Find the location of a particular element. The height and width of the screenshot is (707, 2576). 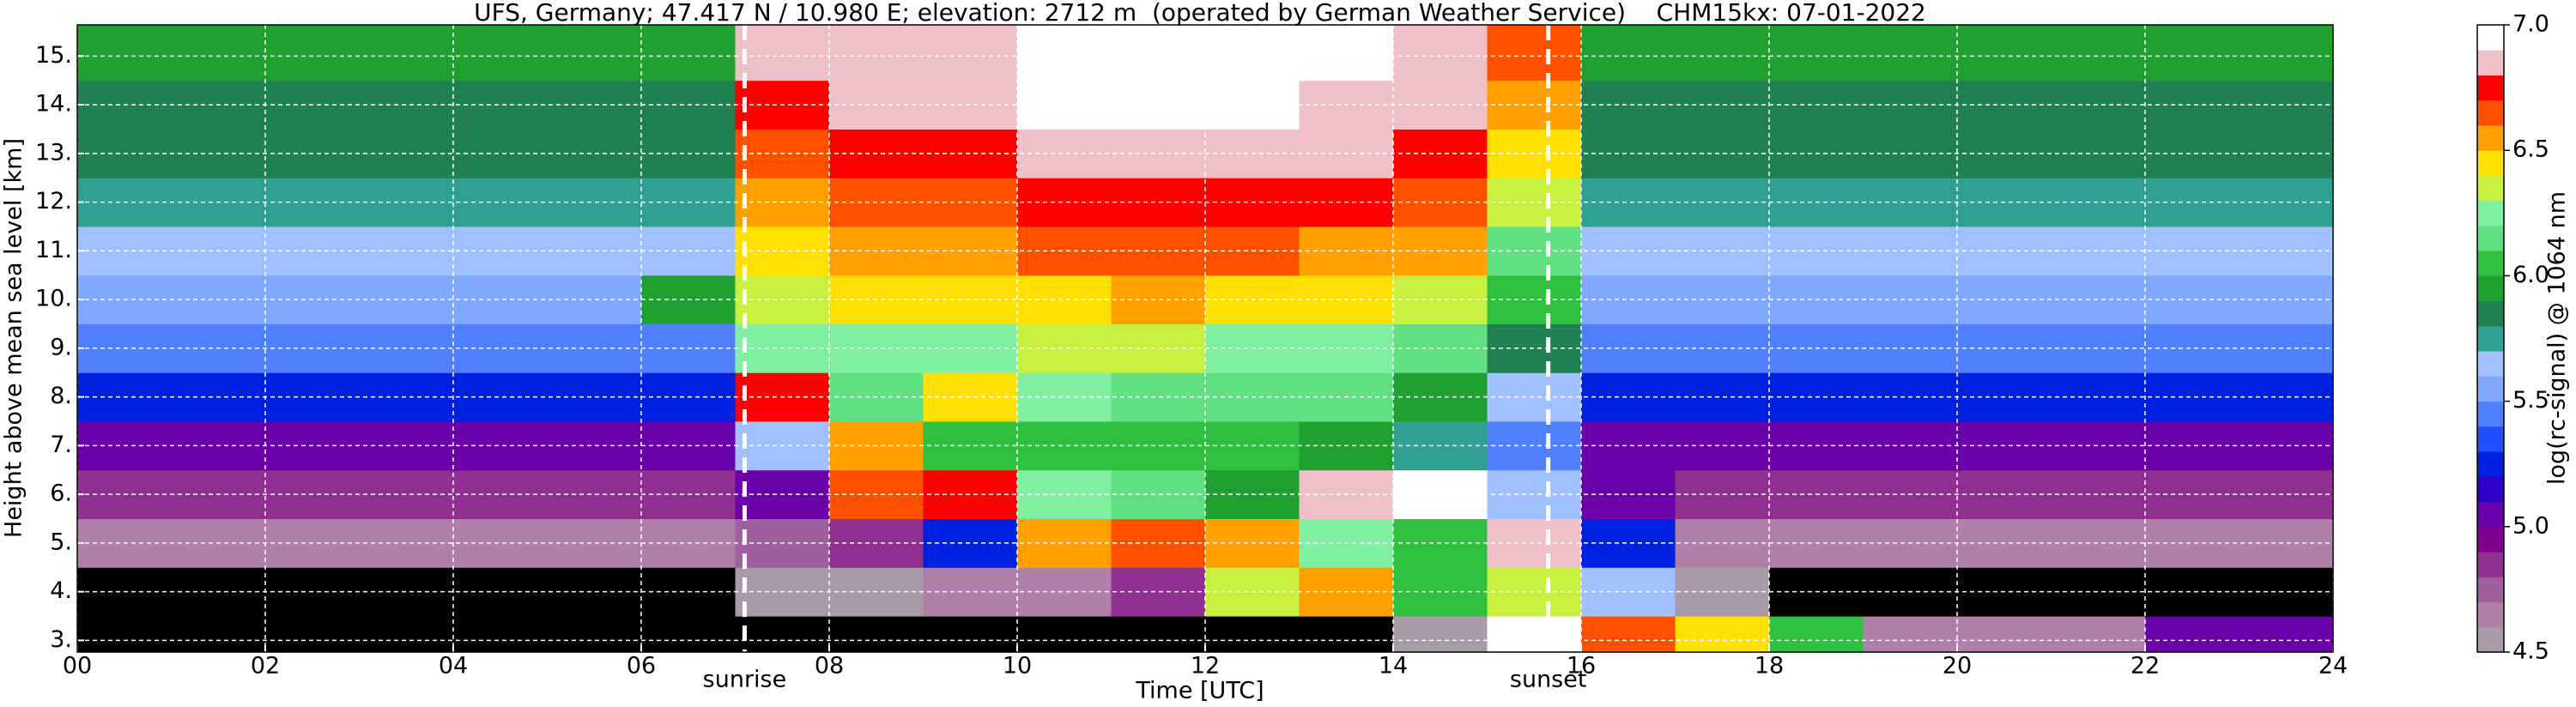

x-tick-label: 16 is located at coordinates (1581, 666).